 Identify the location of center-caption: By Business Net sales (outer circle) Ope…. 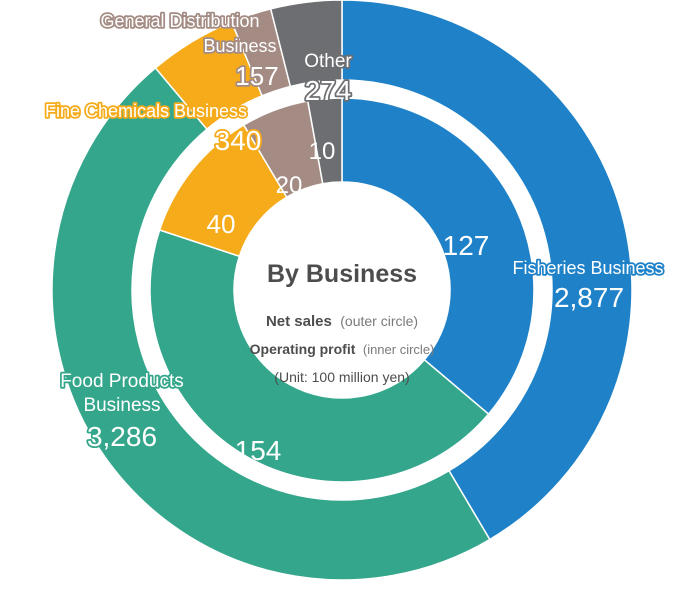
(342, 322).